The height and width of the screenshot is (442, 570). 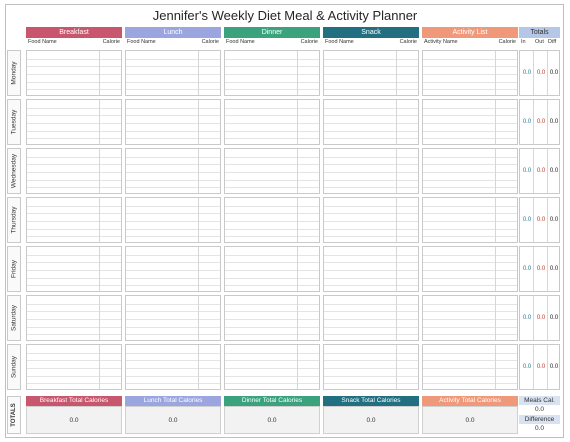 What do you see at coordinates (539, 409) in the screenshot?
I see `meals-cal-value: 0.0` at bounding box center [539, 409].